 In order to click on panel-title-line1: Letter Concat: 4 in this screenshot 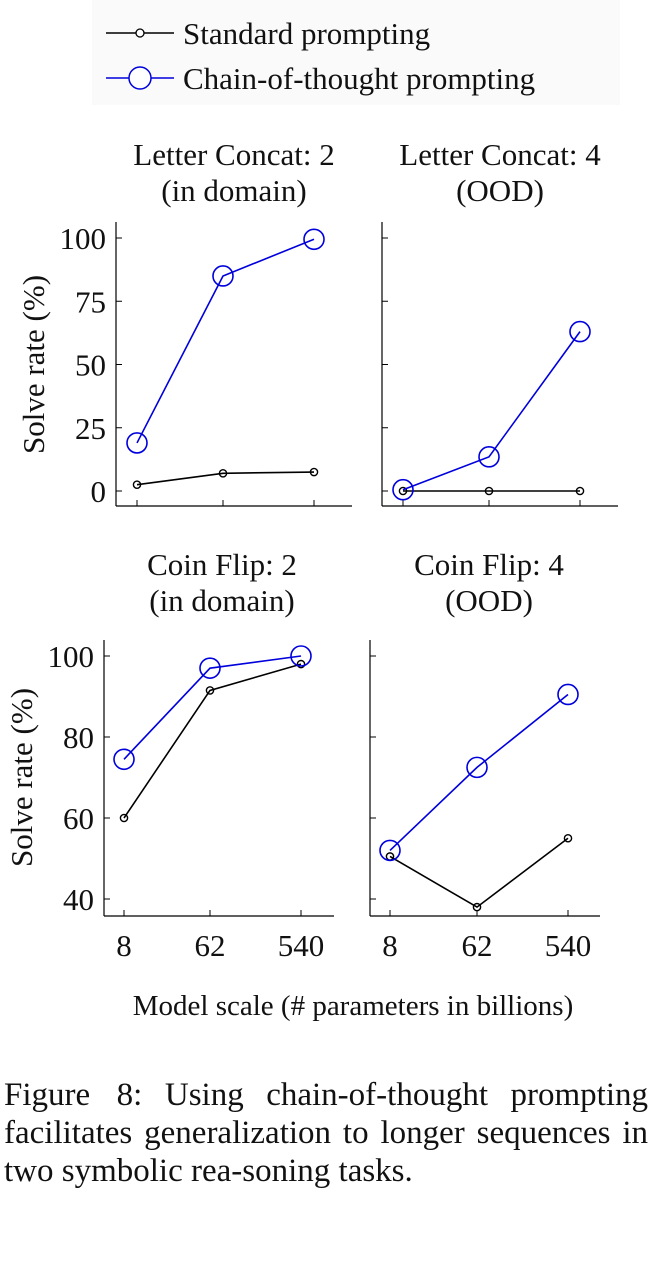, I will do `click(500, 154)`.